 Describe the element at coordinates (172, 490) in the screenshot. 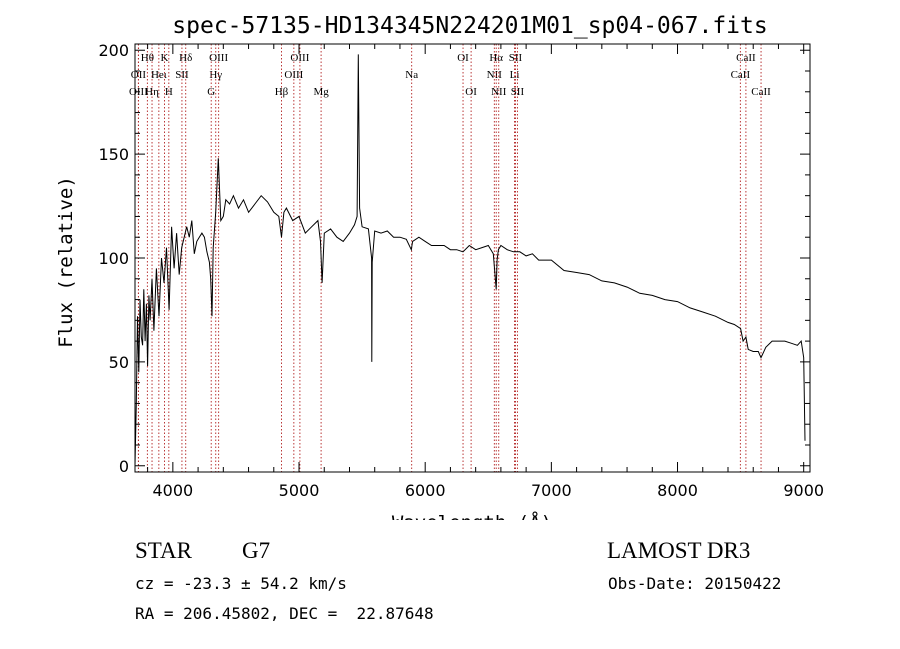

I see `x-tick-label: 4000` at that location.